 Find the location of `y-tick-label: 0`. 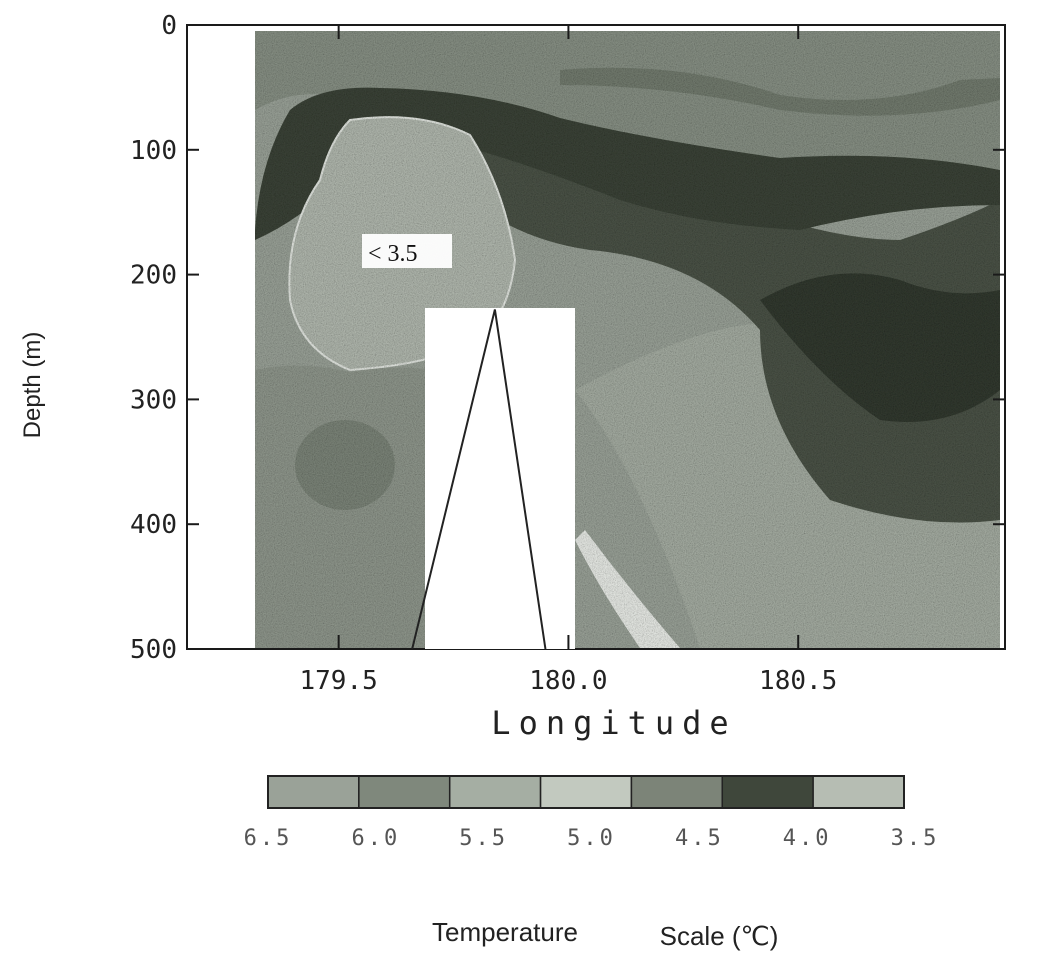

y-tick-label: 0 is located at coordinates (169, 26).